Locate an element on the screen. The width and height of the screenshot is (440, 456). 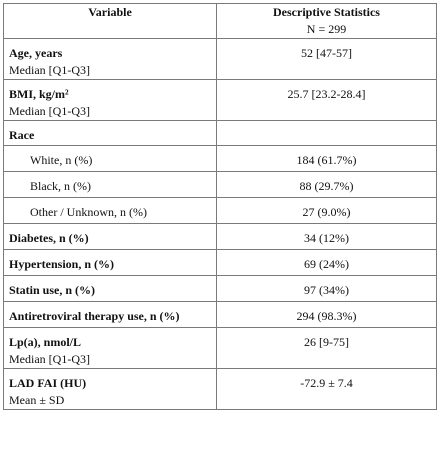
header-stats-title: Descriptive Statistics is located at coordinates (326, 12).